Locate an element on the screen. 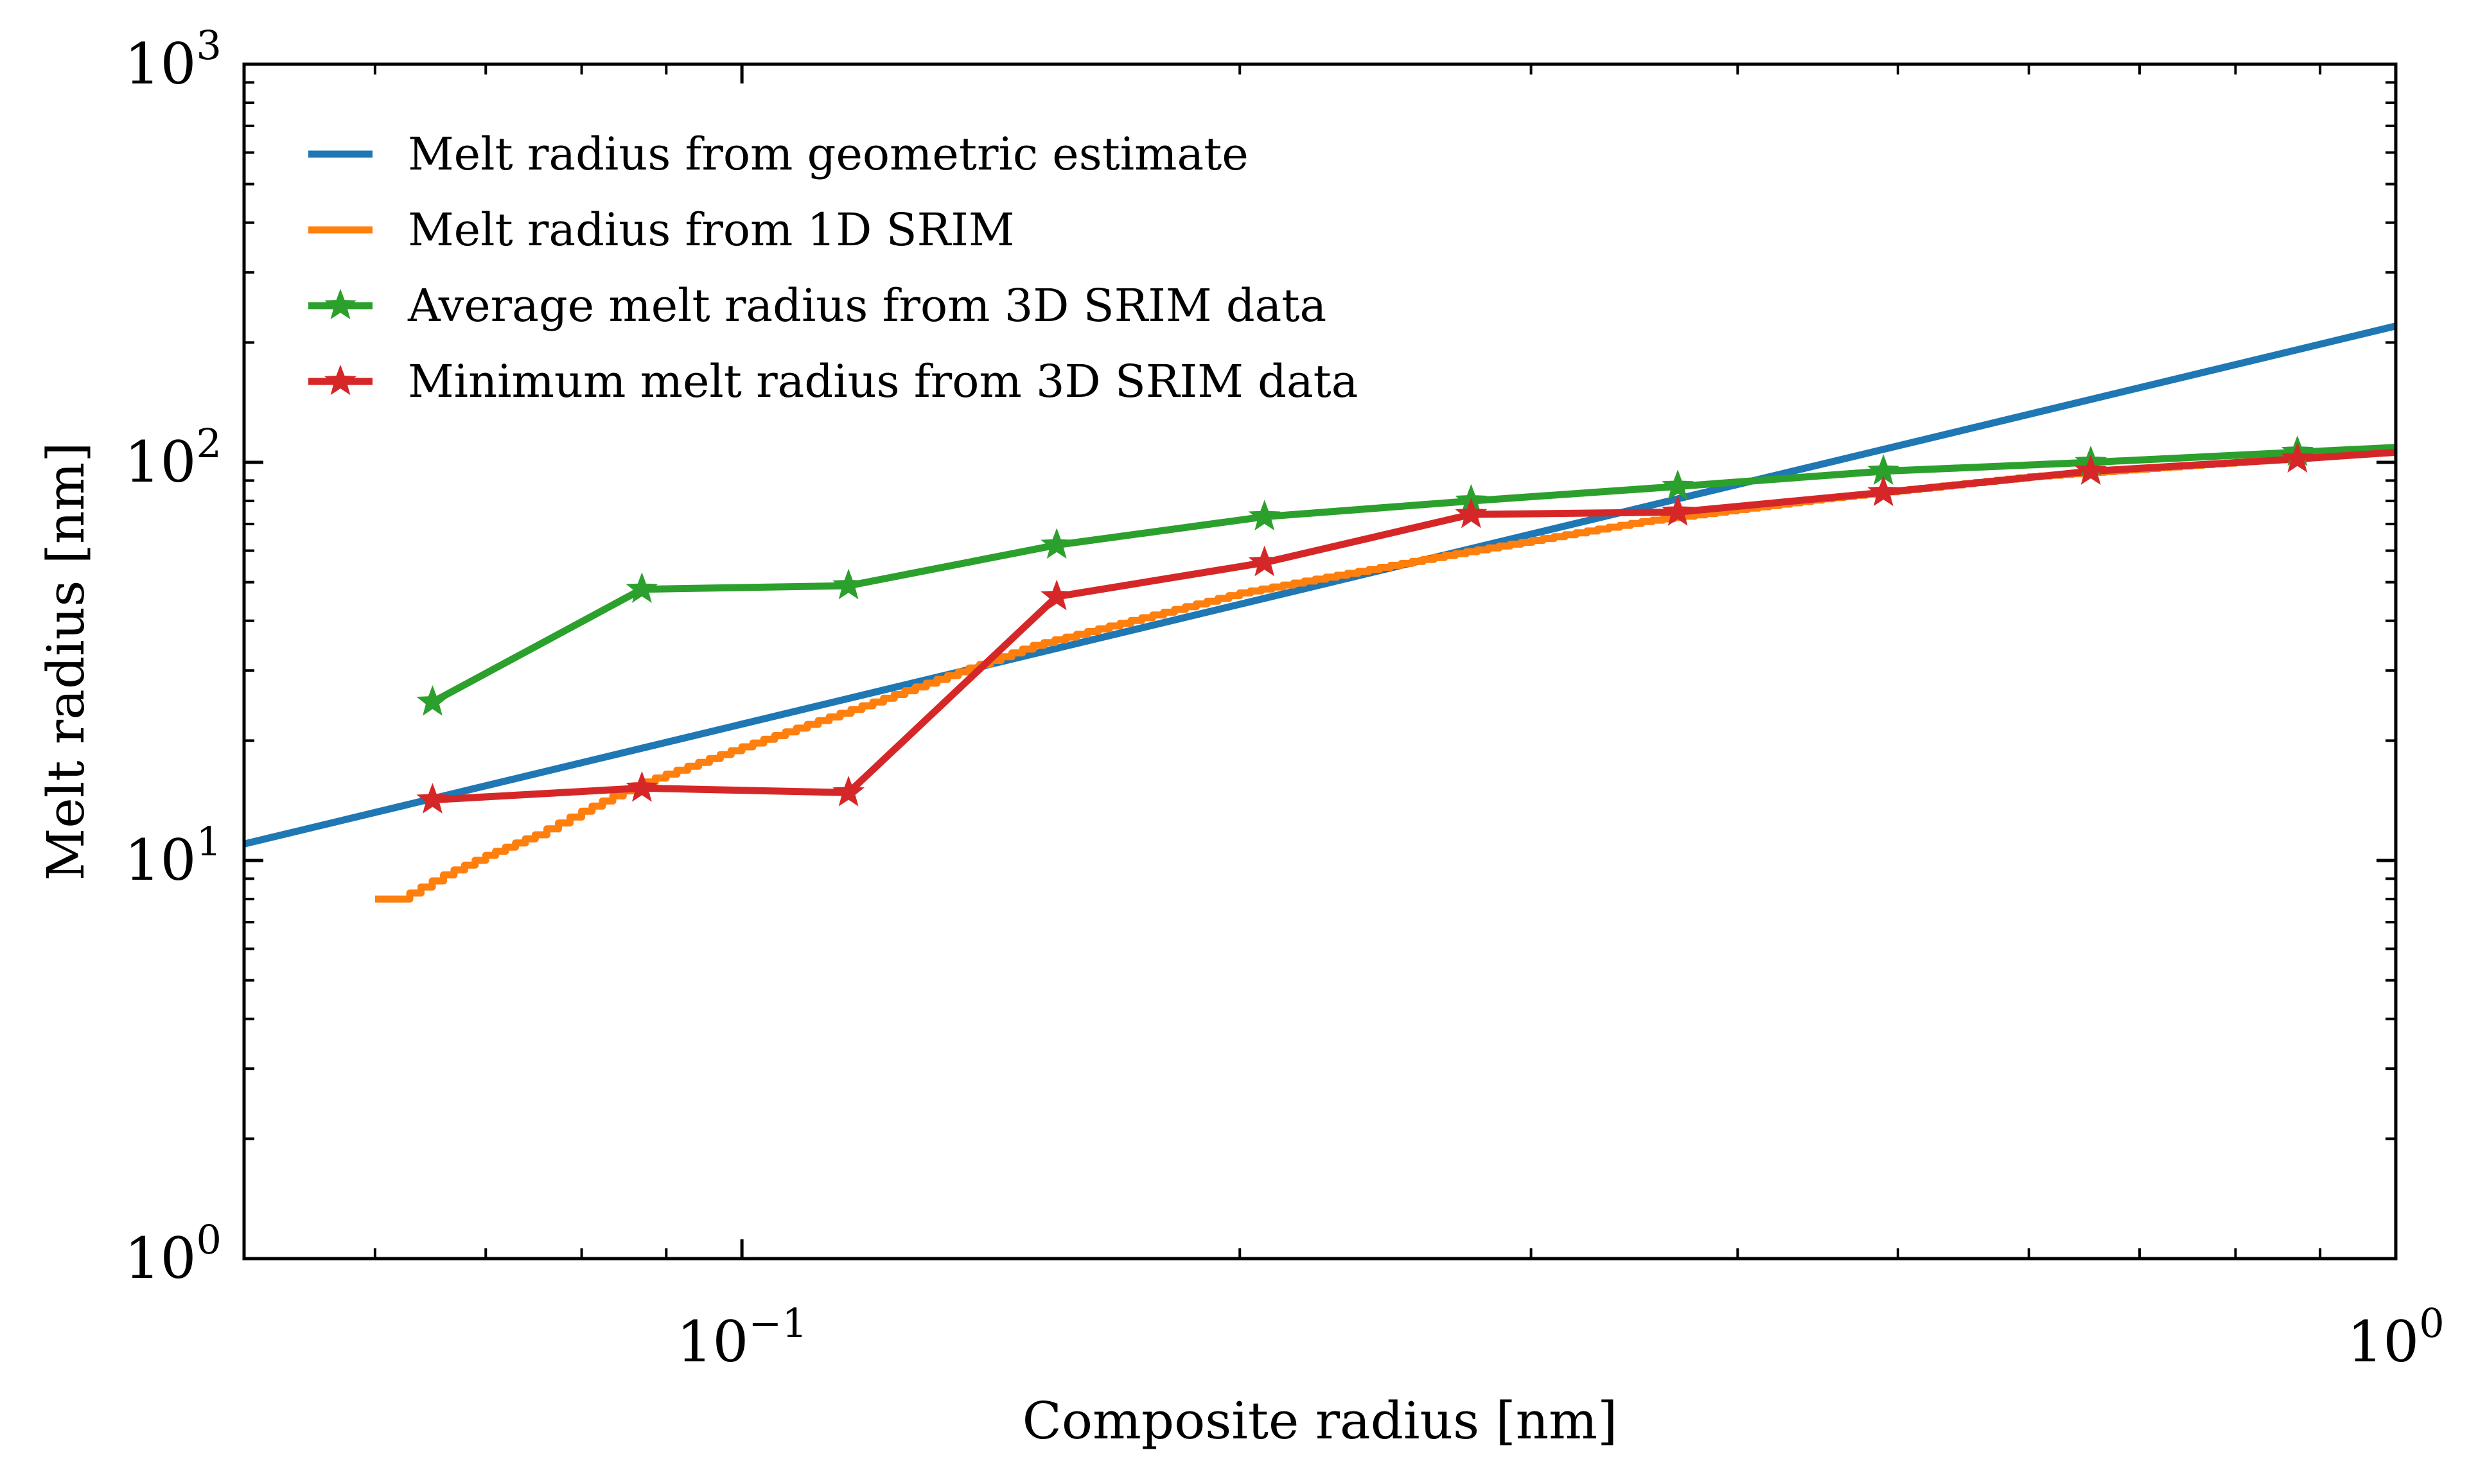 The image size is (2469, 1484). legend-label-4: Minimum melt radius from 3D SRIM data is located at coordinates (883, 381).